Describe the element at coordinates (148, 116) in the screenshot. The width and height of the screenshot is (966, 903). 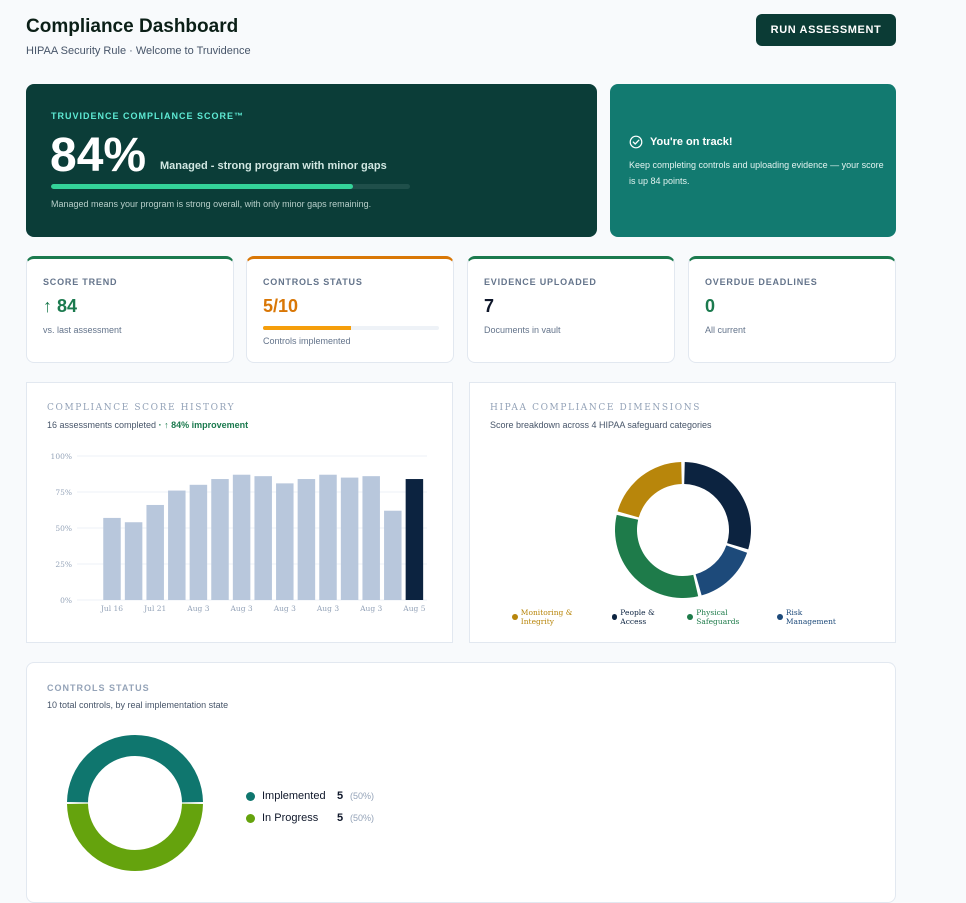
I see `score-label: TRUVIDENCE COMPLIANCE SCORE™` at that location.